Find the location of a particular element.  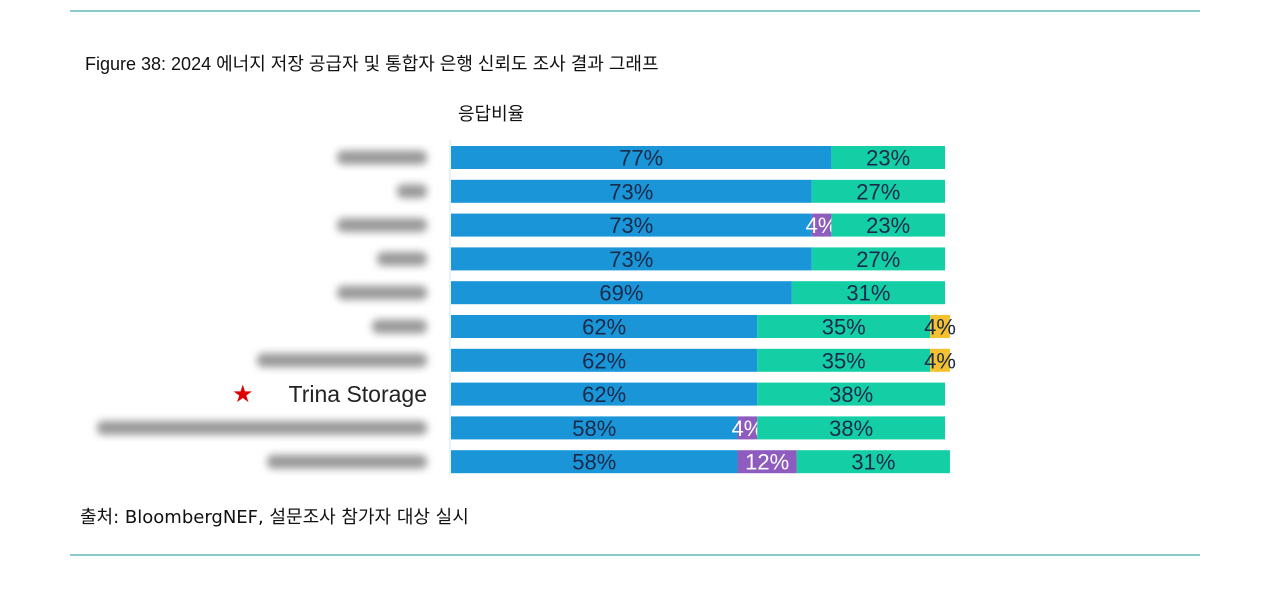

data-label: 69% is located at coordinates (621, 293).